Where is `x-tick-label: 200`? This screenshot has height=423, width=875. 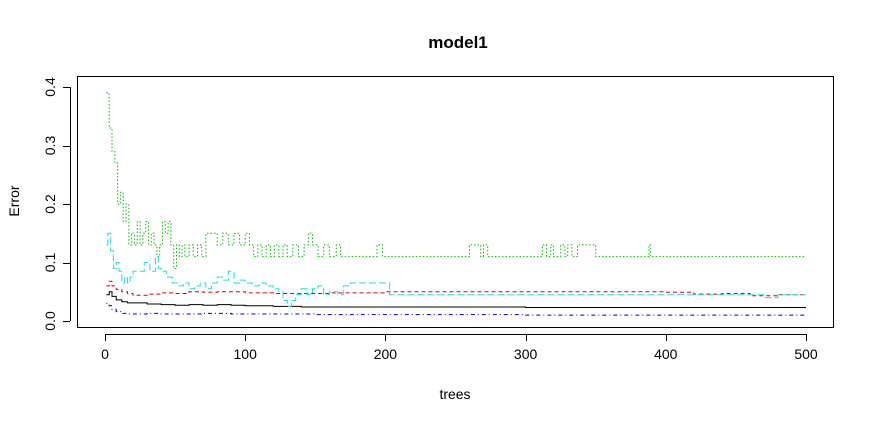
x-tick-label: 200 is located at coordinates (386, 354).